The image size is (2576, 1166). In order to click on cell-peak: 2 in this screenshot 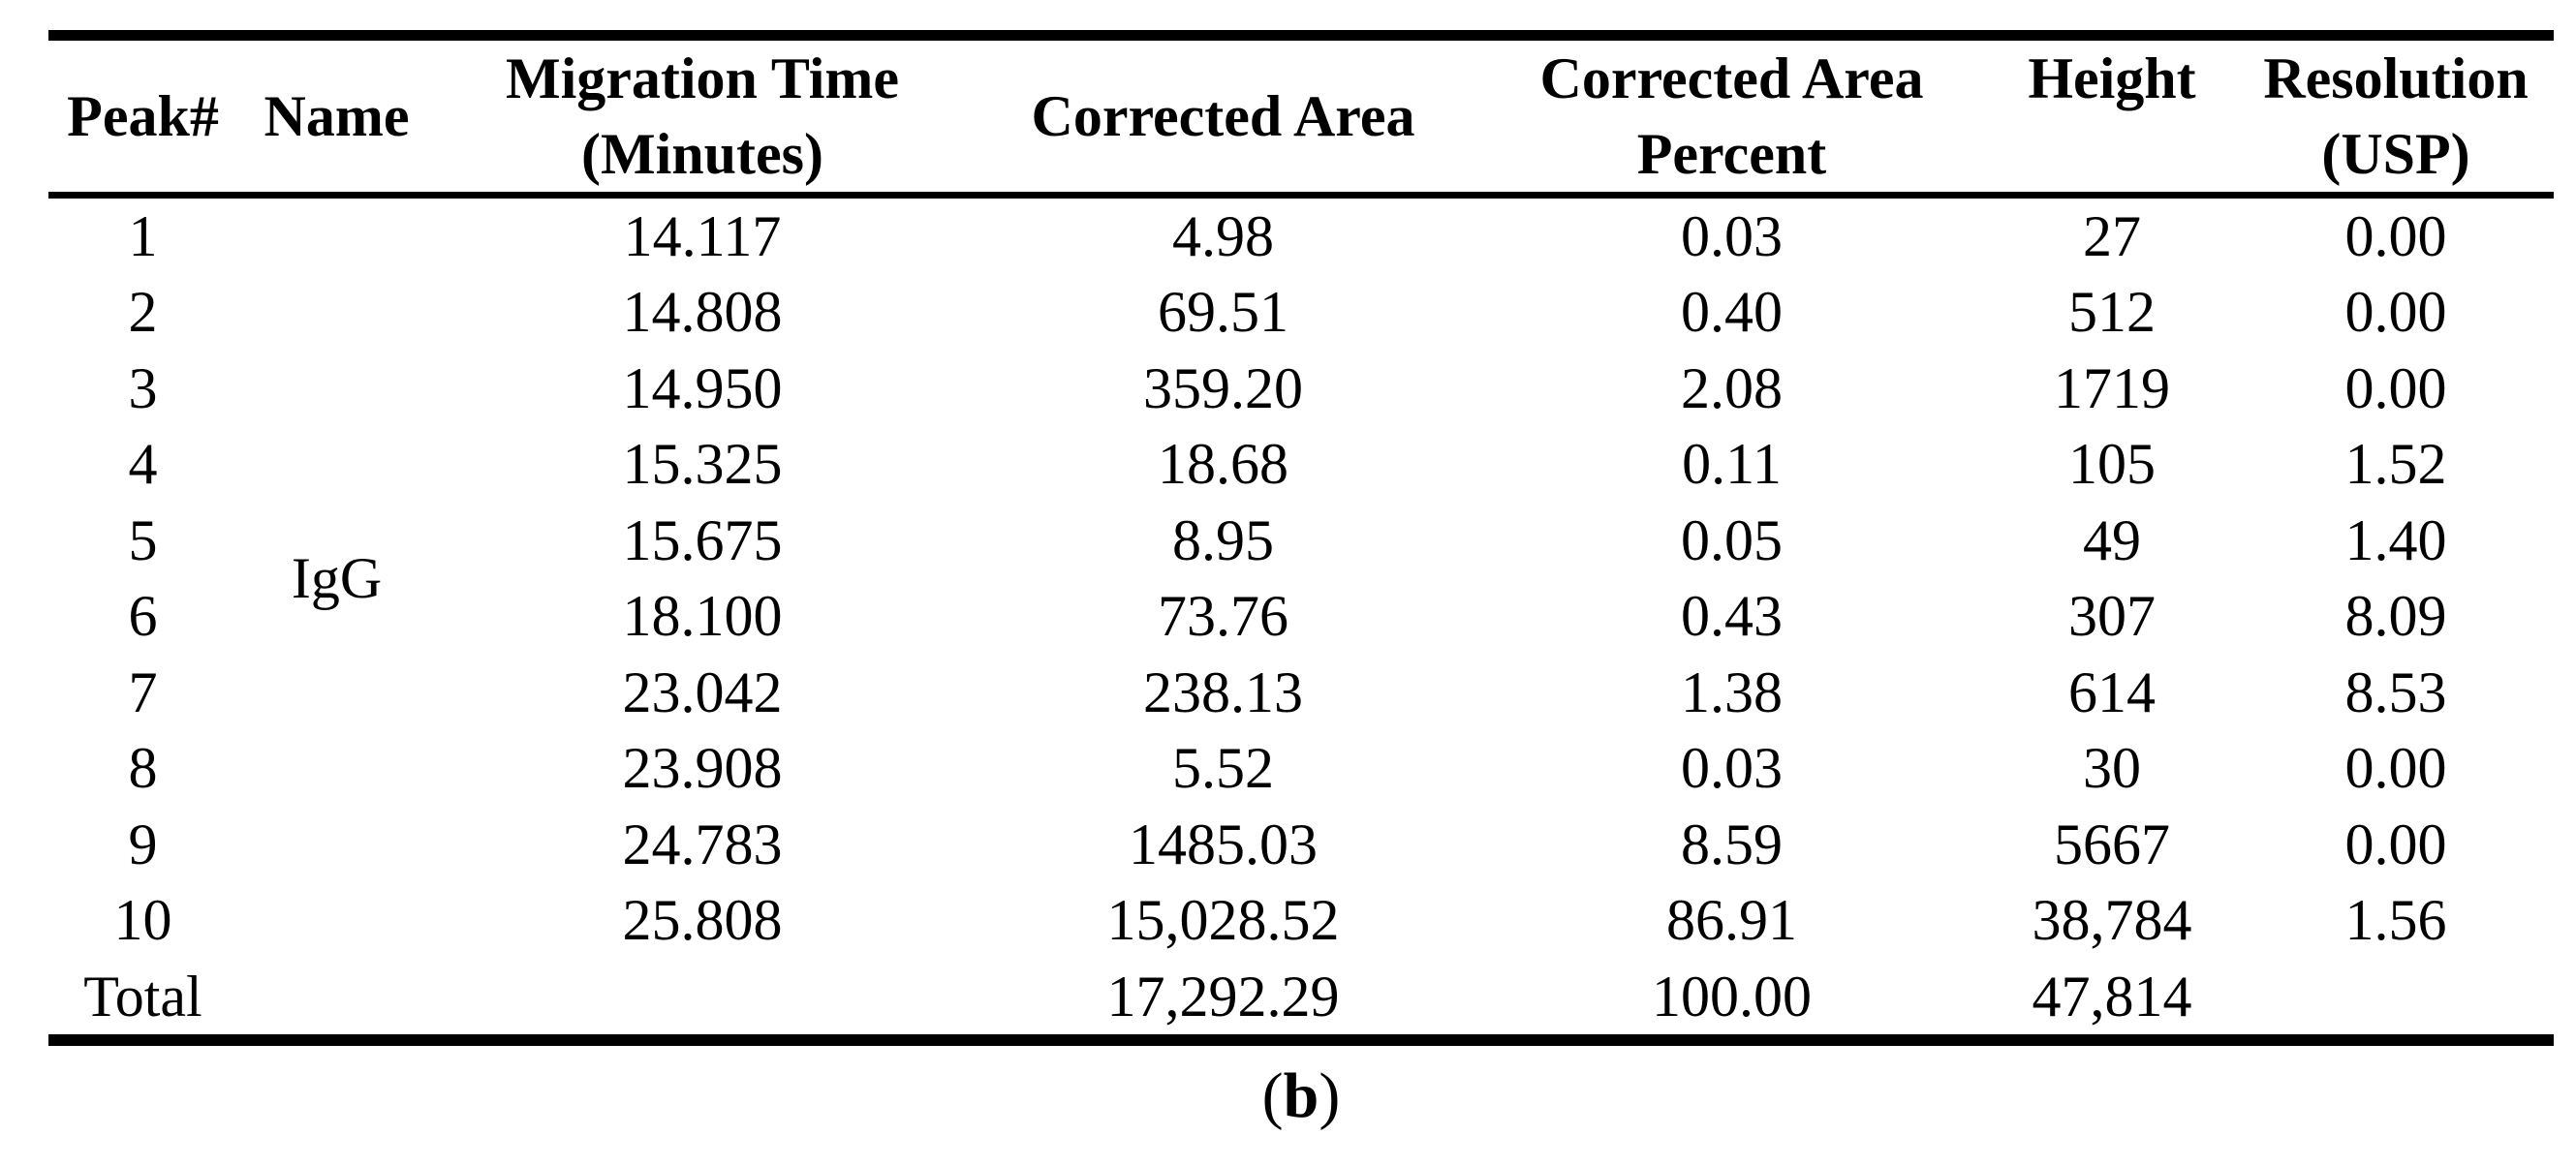, I will do `click(143, 312)`.